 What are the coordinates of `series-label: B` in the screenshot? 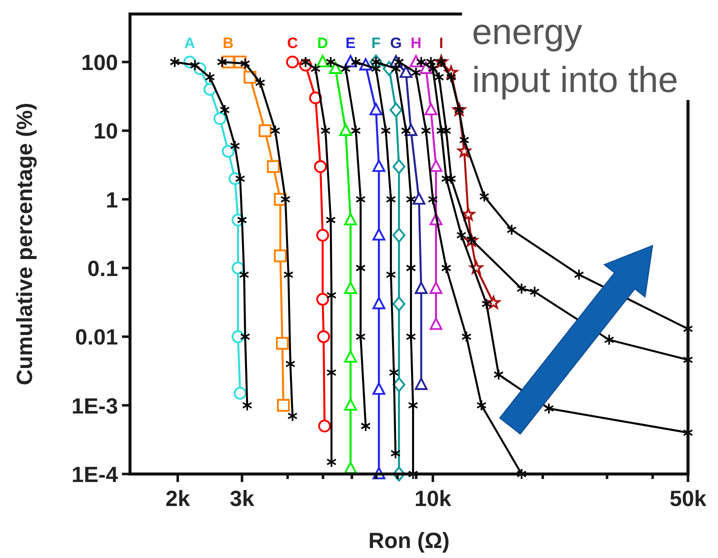 It's located at (228, 43).